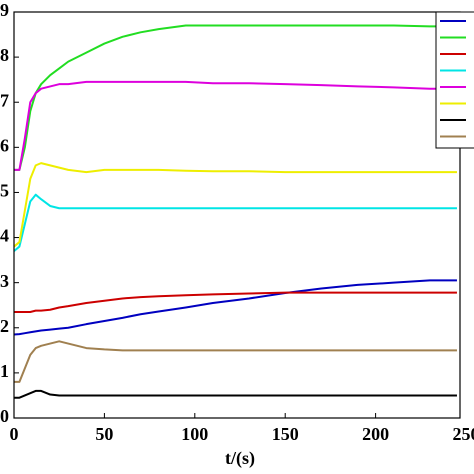 This screenshot has width=474, height=474. What do you see at coordinates (463, 434) in the screenshot?
I see `x-tick-label: 250` at bounding box center [463, 434].